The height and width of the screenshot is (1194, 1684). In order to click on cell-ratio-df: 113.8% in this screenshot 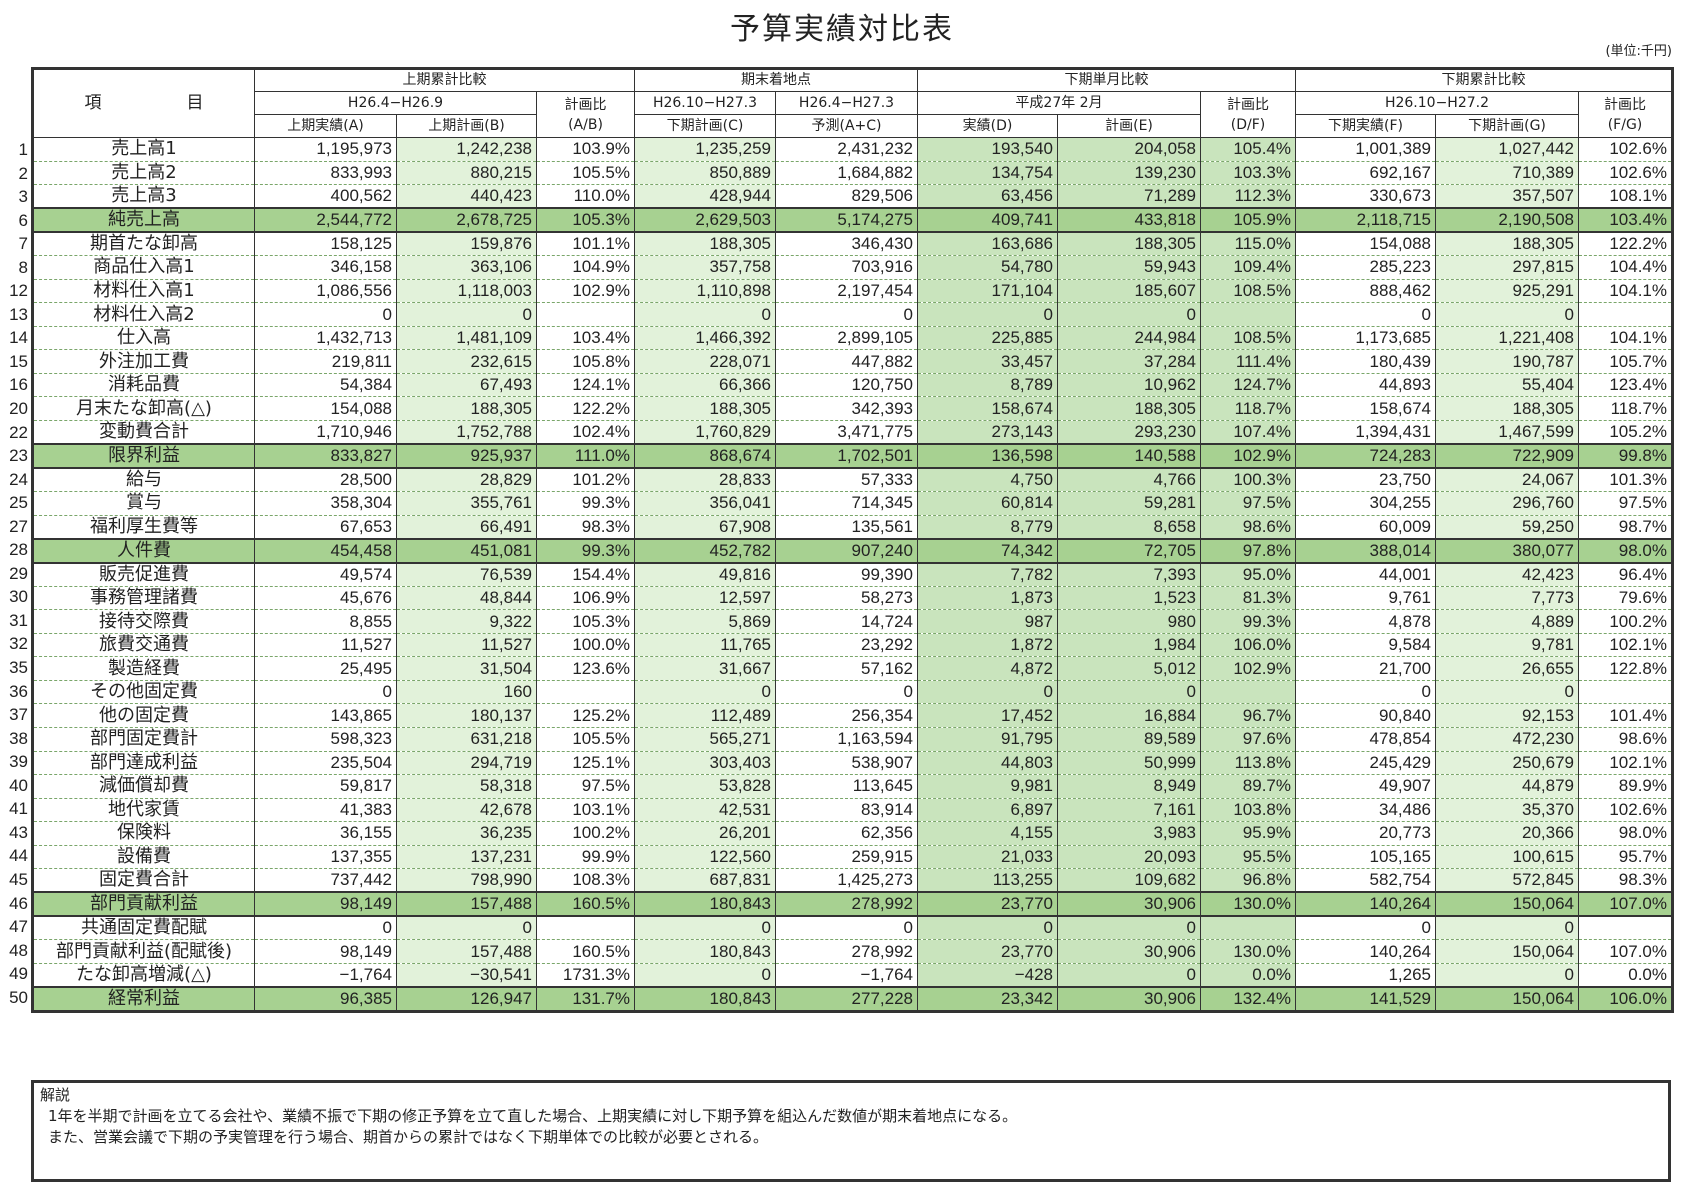, I will do `click(1248, 763)`.